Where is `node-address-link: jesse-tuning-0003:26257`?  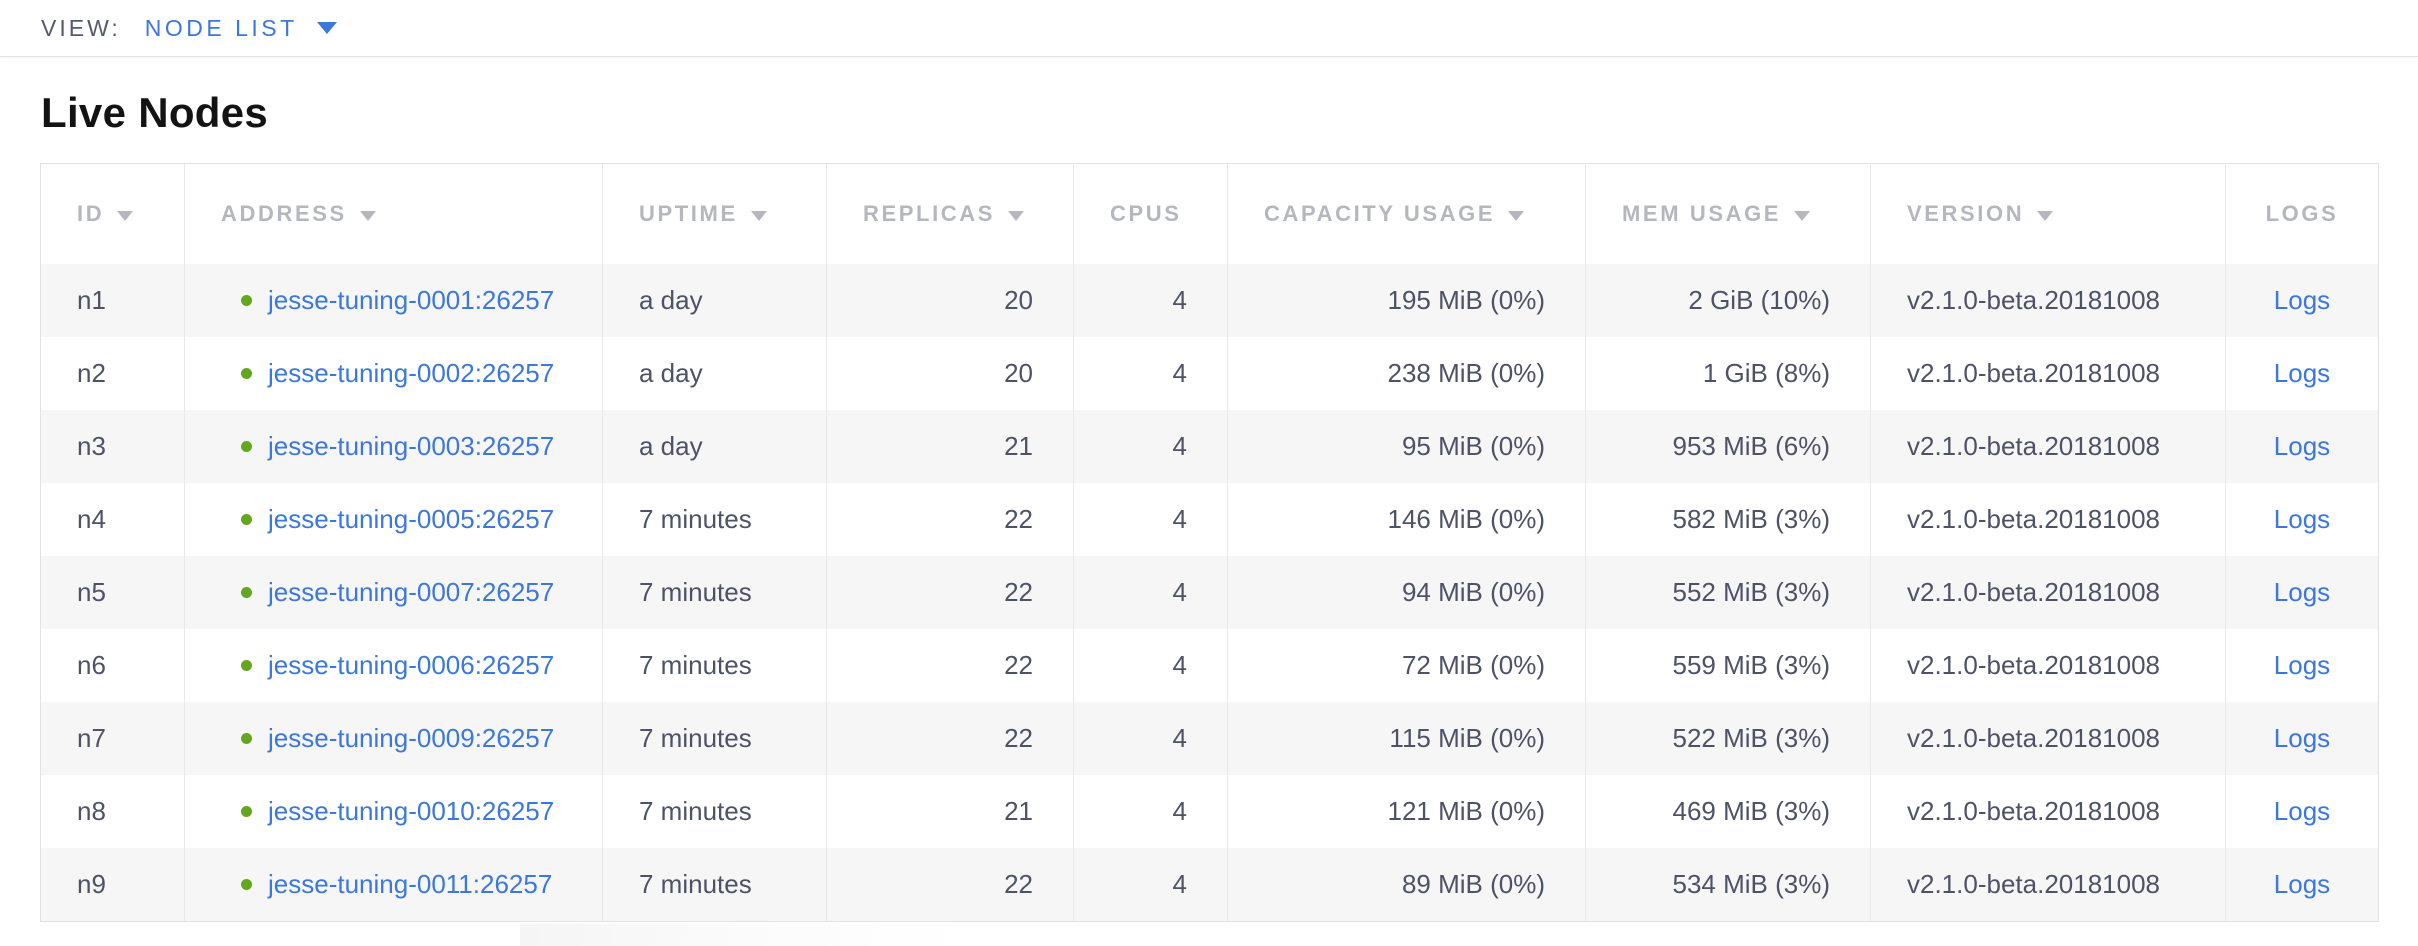 node-address-link: jesse-tuning-0003:26257 is located at coordinates (411, 446).